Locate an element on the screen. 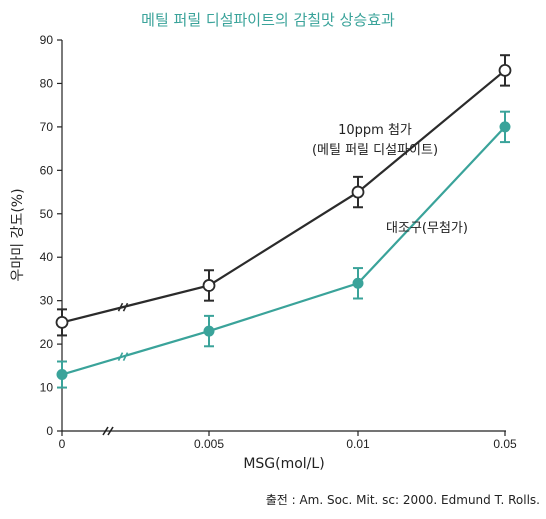  x-axis-label: MSG(mol/L) is located at coordinates (283, 464).